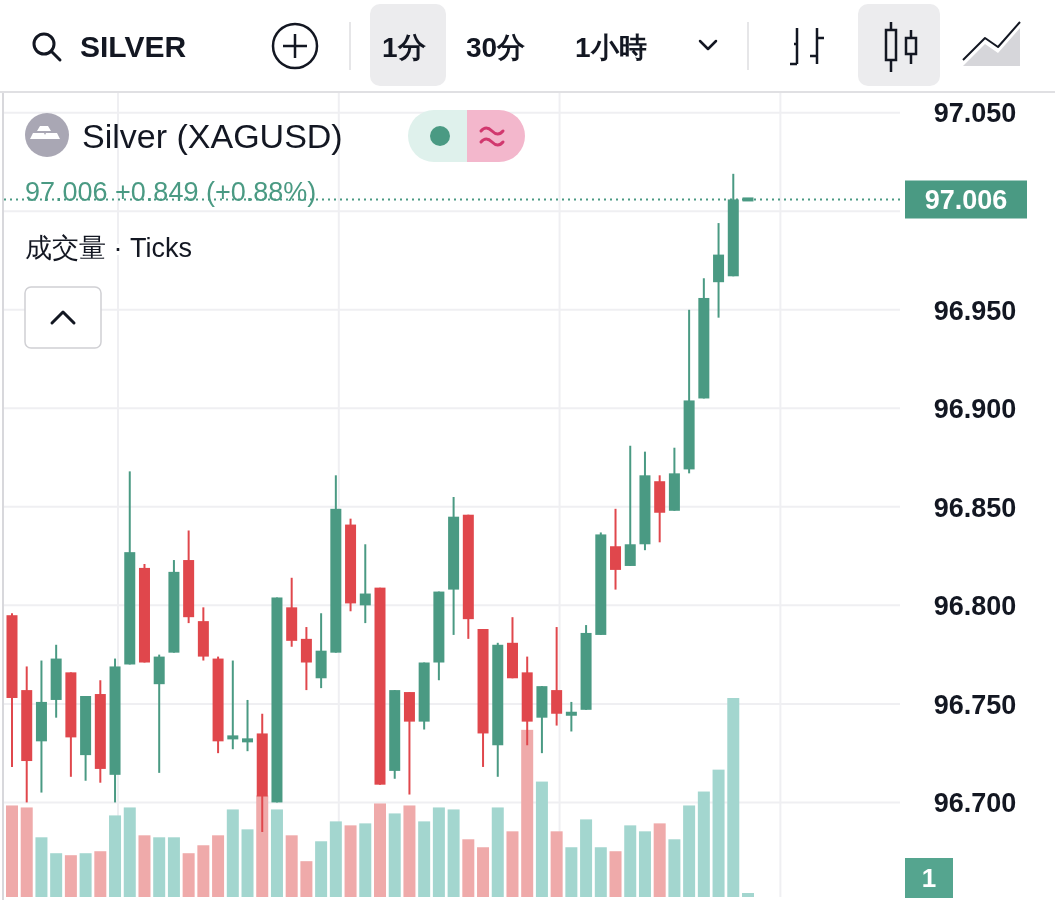 The image size is (1055, 900). Describe the element at coordinates (929, 878) in the screenshot. I see `text: 1` at that location.